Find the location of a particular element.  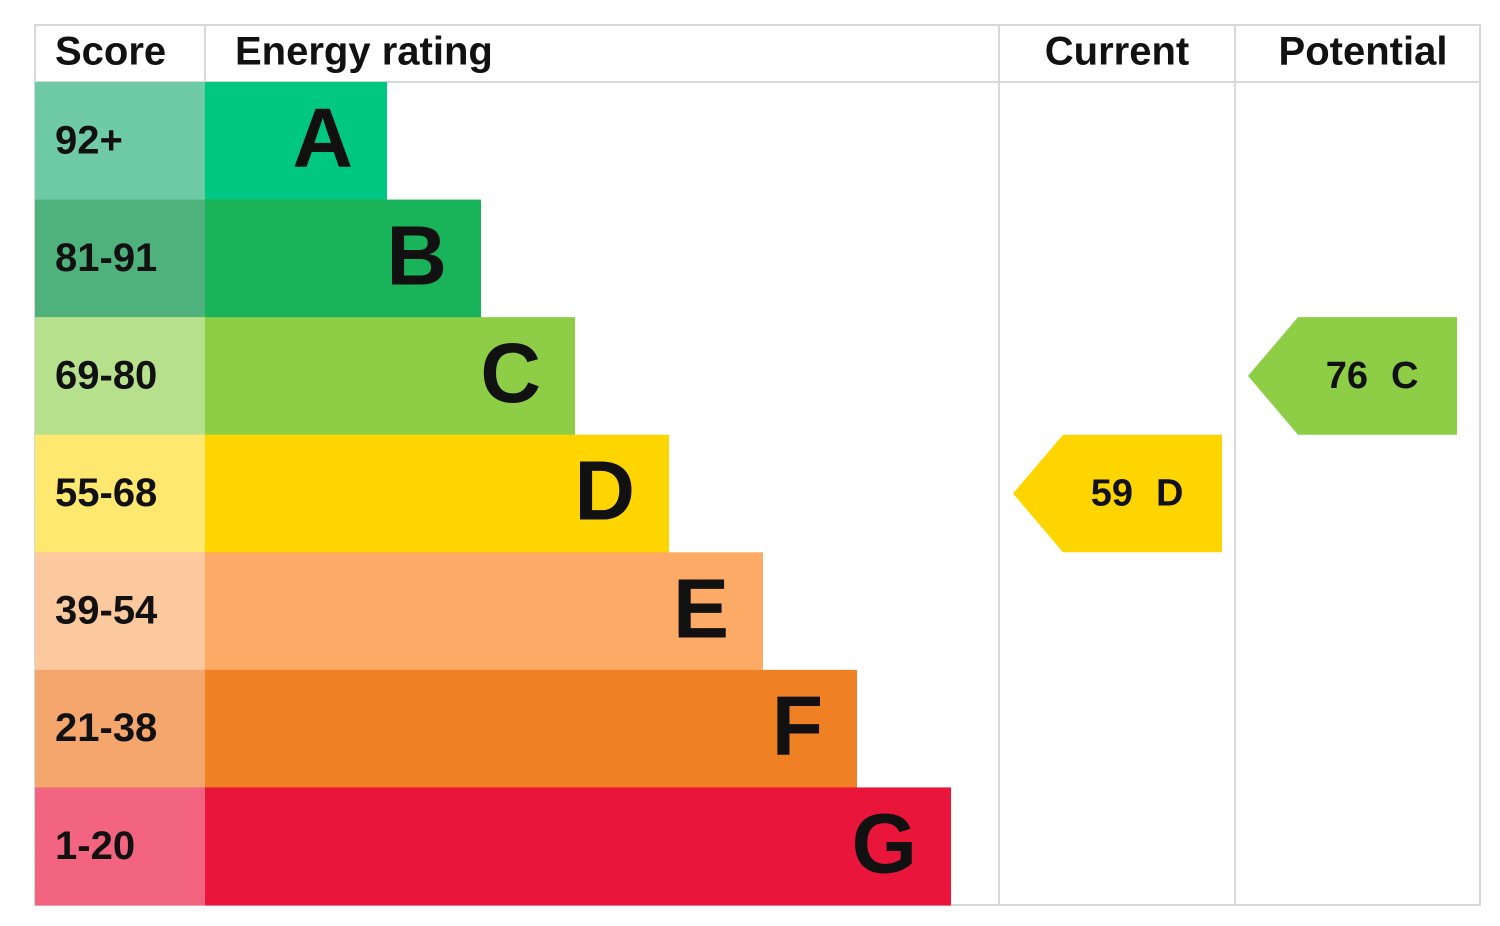

current-arrow is located at coordinates (1117, 493).